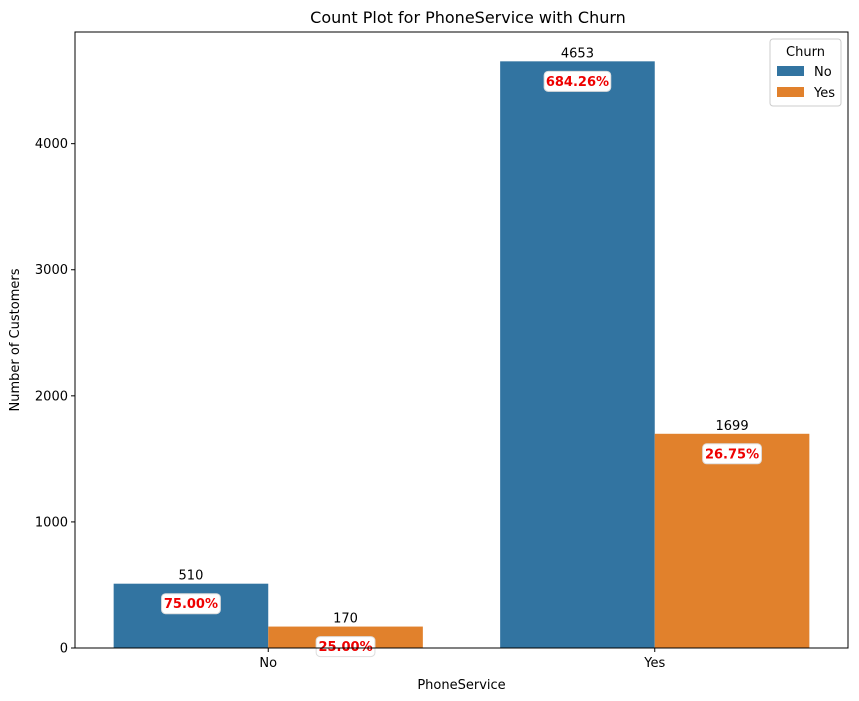 The width and height of the screenshot is (859, 701). What do you see at coordinates (732, 540) in the screenshot?
I see `bar` at bounding box center [732, 540].